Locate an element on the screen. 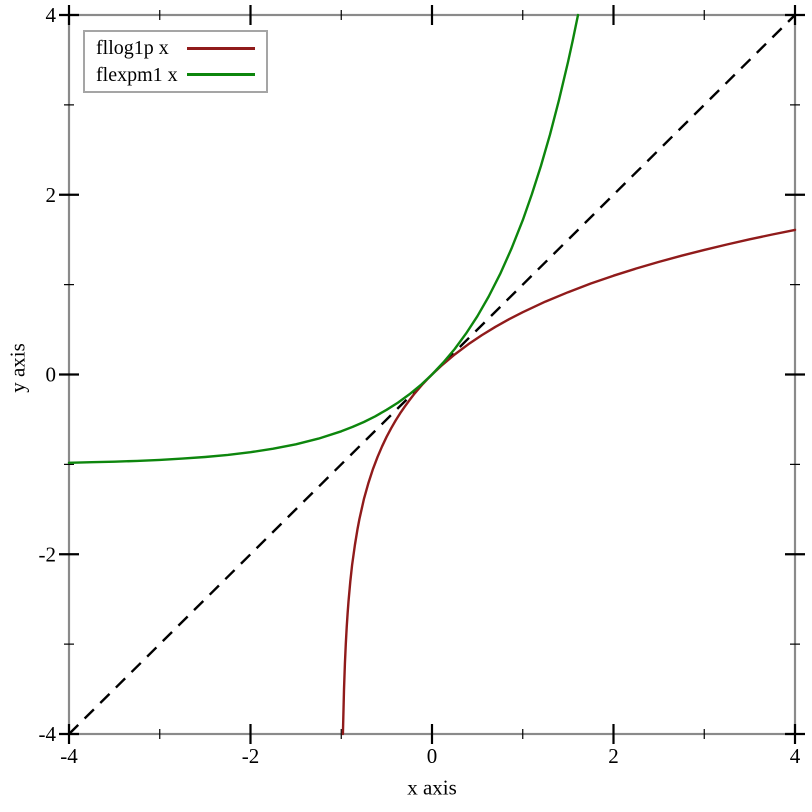 This screenshot has width=812, height=812. x-tick-label: 2 is located at coordinates (613, 756).